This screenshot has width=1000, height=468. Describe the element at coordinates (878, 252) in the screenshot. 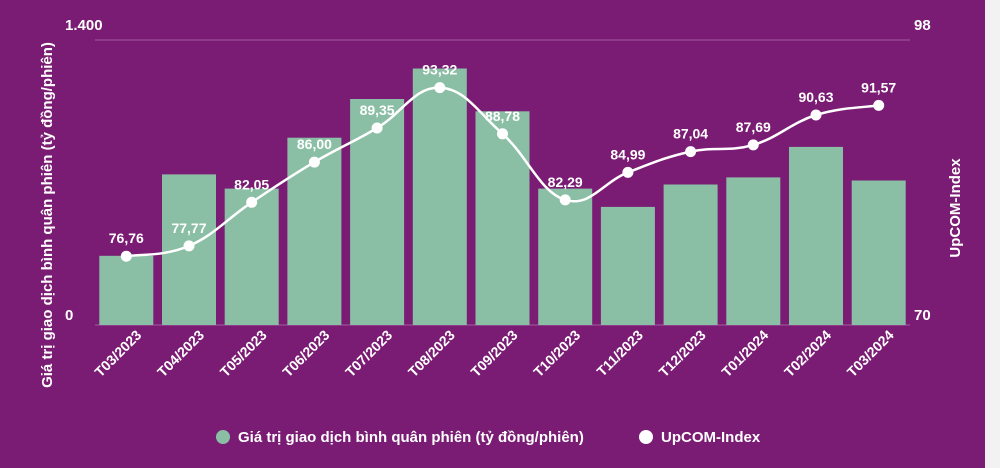

I see `bar-t03-2024` at that location.